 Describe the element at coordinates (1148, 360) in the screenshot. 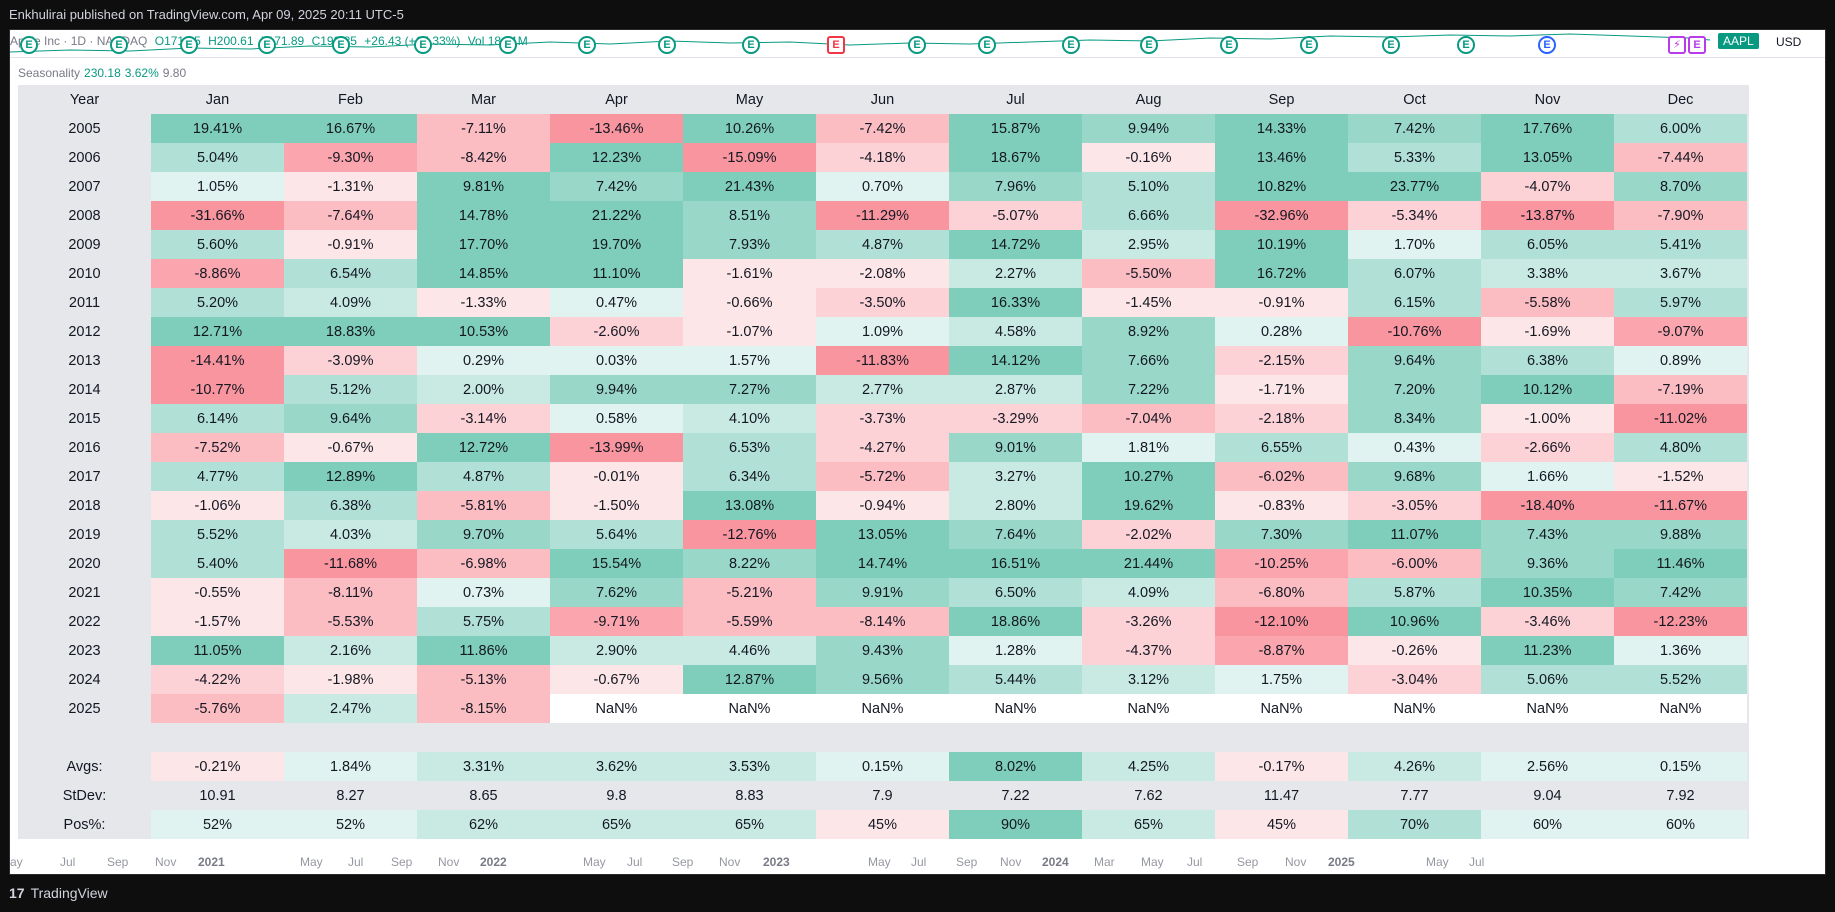

I see `return-cell: 7.66%` at that location.